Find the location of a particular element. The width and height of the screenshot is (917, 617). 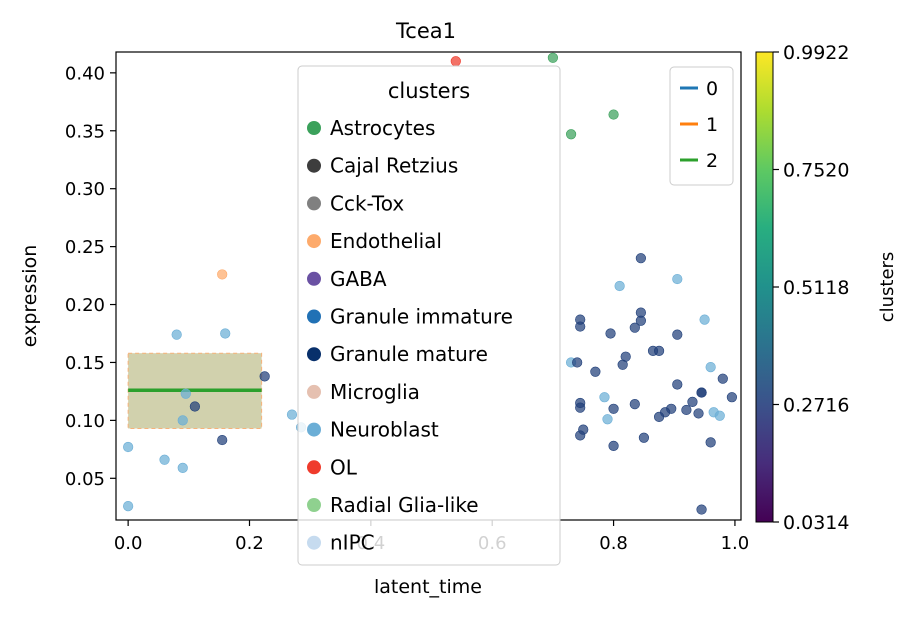

y-tick-label: 0.15 is located at coordinates (85, 363).